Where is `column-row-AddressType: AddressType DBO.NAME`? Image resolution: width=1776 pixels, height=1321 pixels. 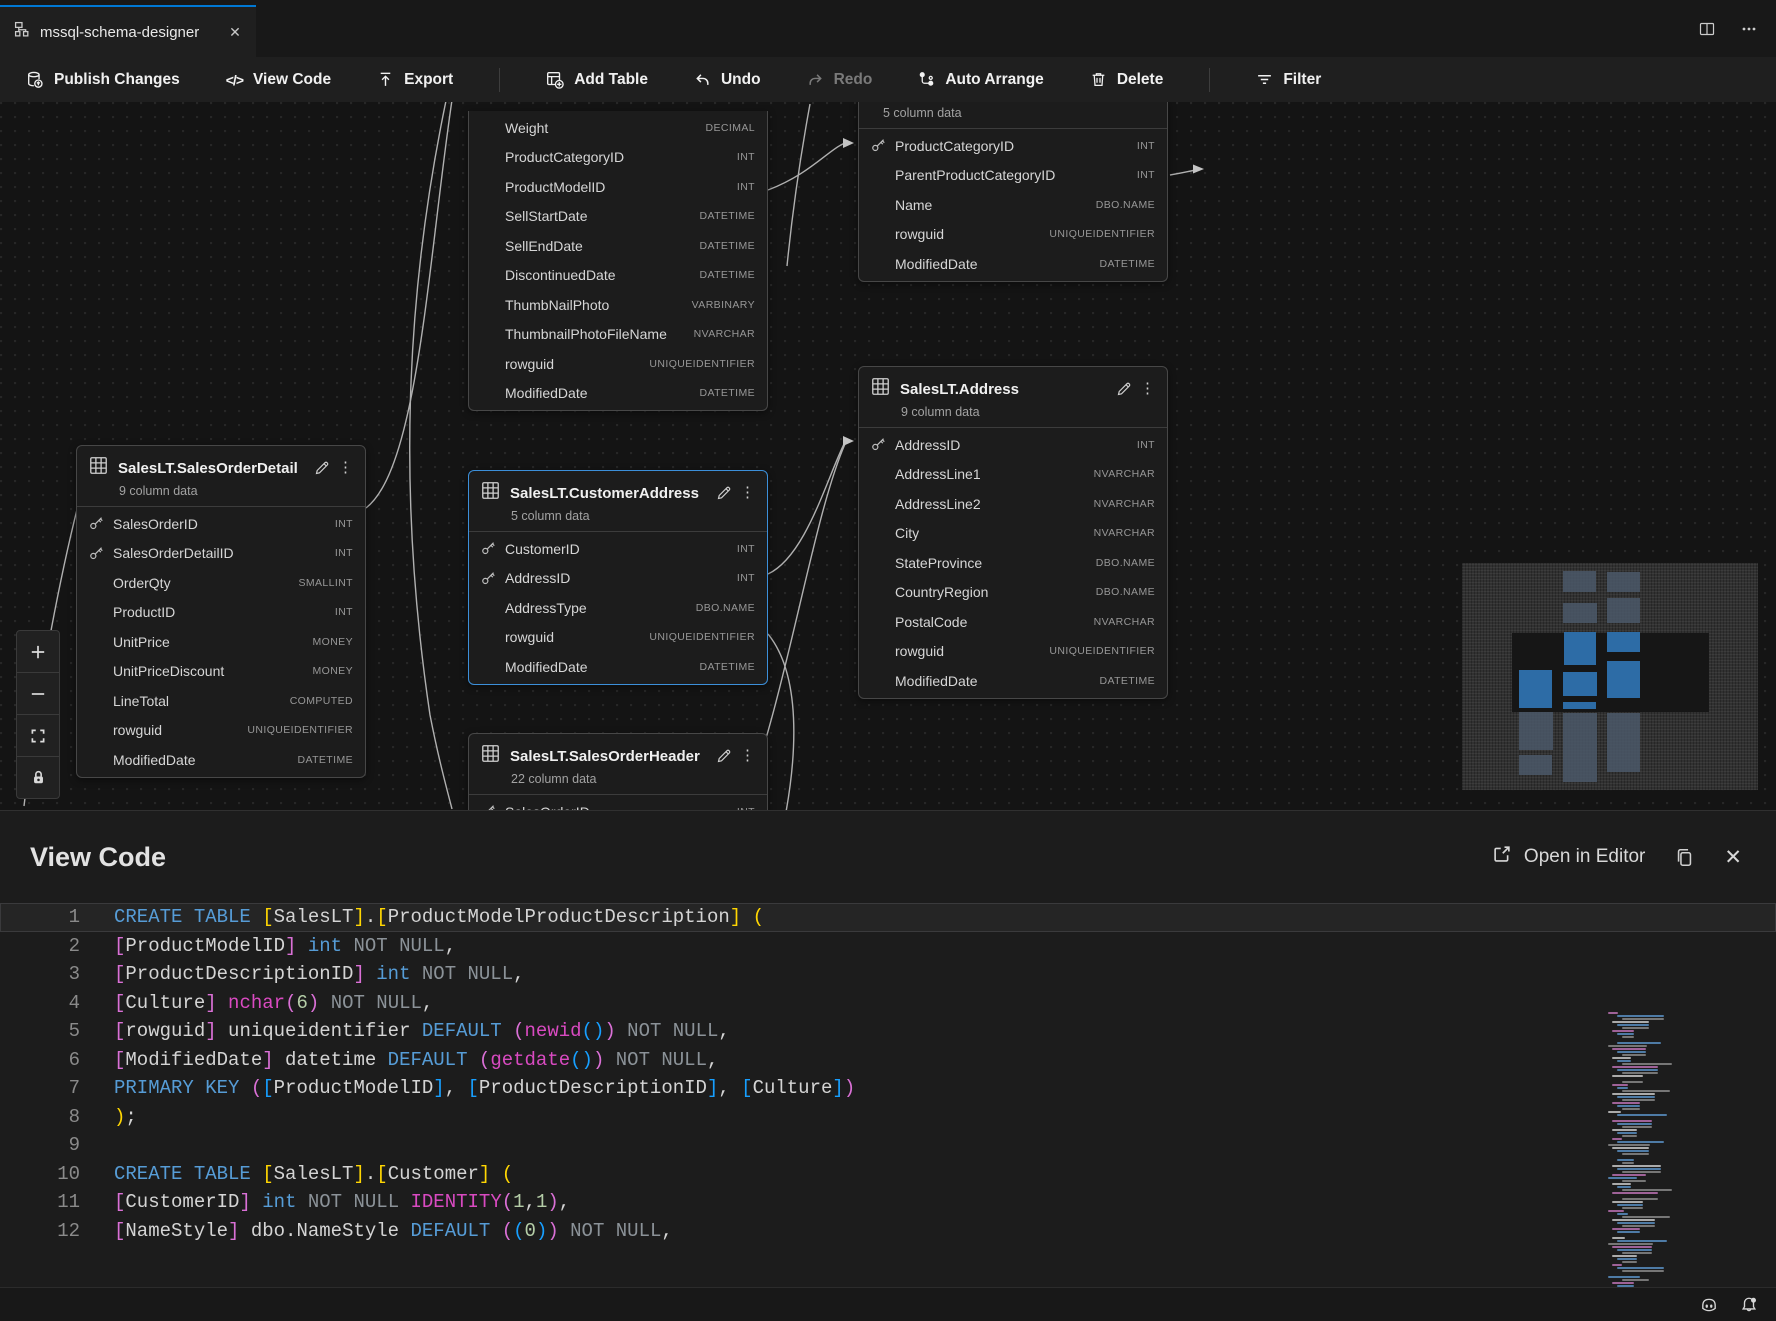 column-row-AddressType: AddressType DBO.NAME is located at coordinates (618, 608).